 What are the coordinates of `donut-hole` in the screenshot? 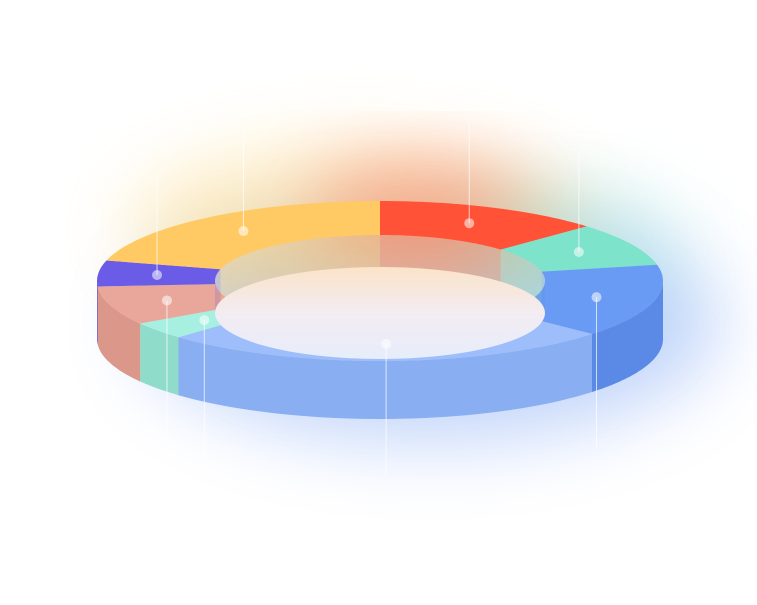 It's located at (380, 297).